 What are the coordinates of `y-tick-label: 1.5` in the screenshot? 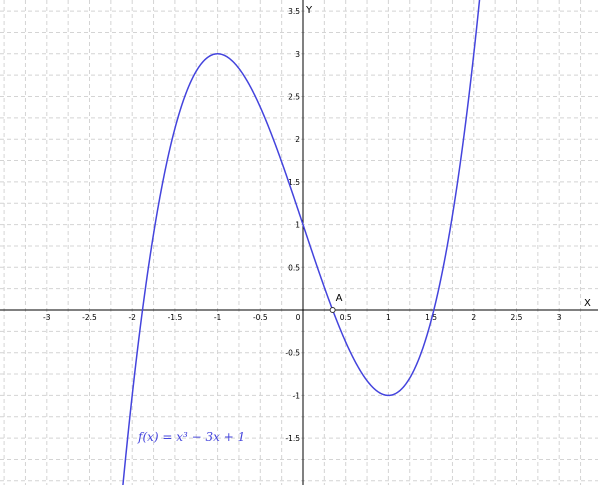 It's located at (294, 182).